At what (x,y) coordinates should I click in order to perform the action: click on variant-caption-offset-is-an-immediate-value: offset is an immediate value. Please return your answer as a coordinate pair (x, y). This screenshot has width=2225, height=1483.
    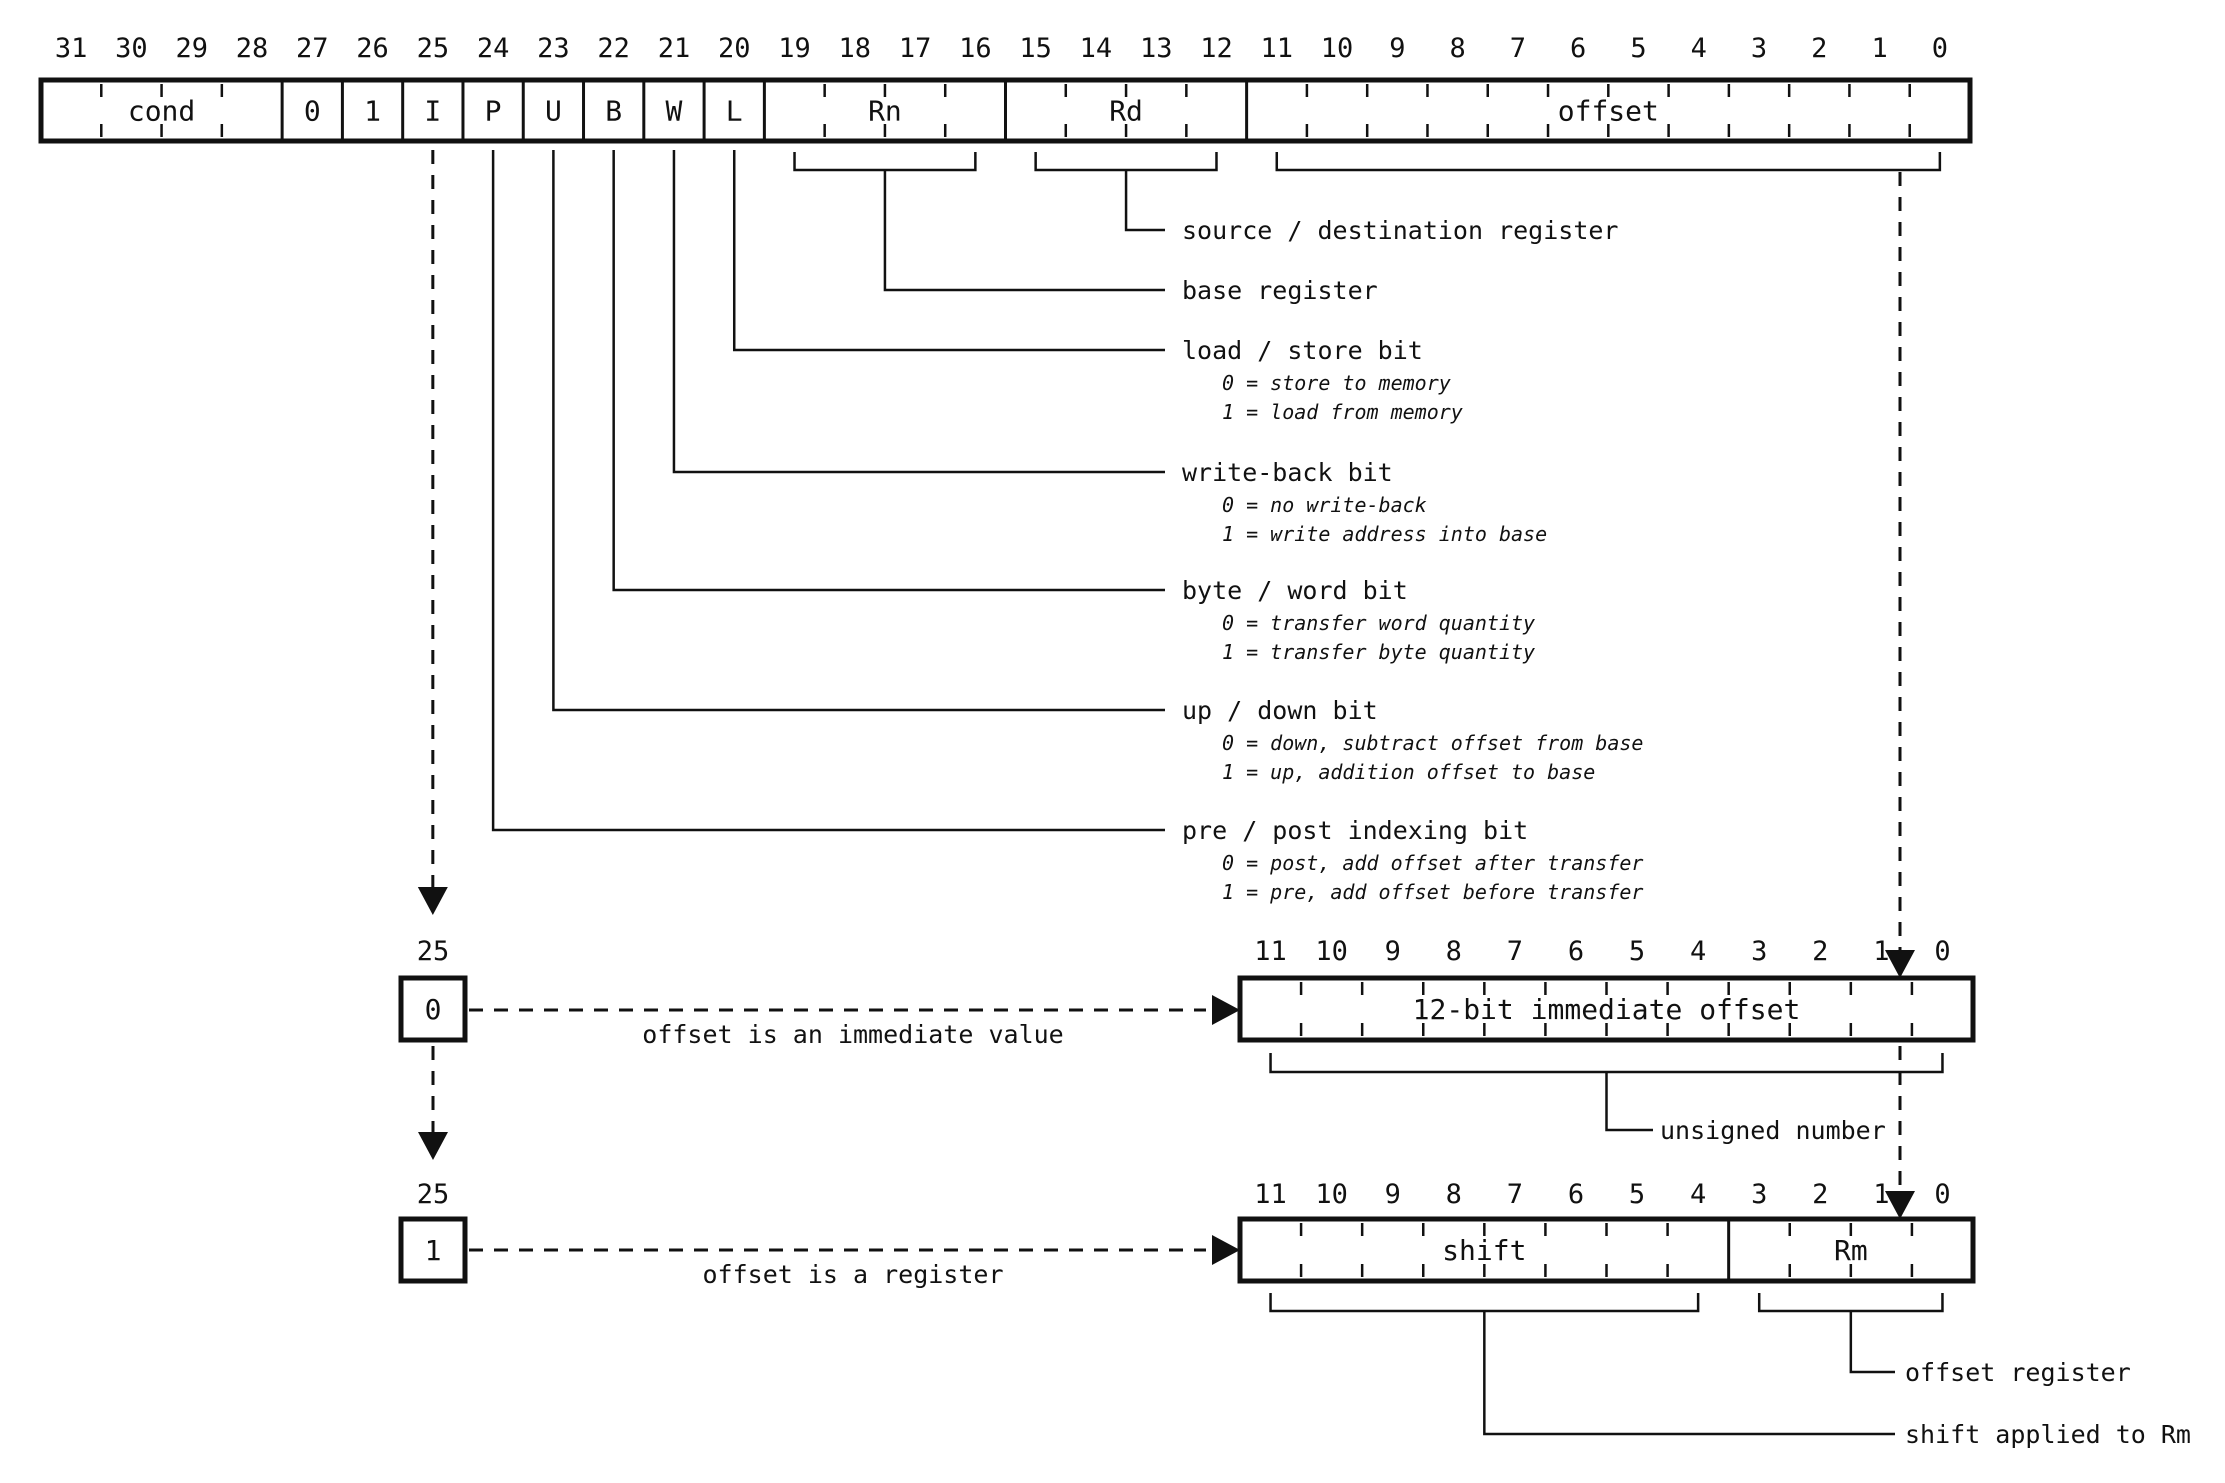
    Looking at the image, I should click on (852, 1034).